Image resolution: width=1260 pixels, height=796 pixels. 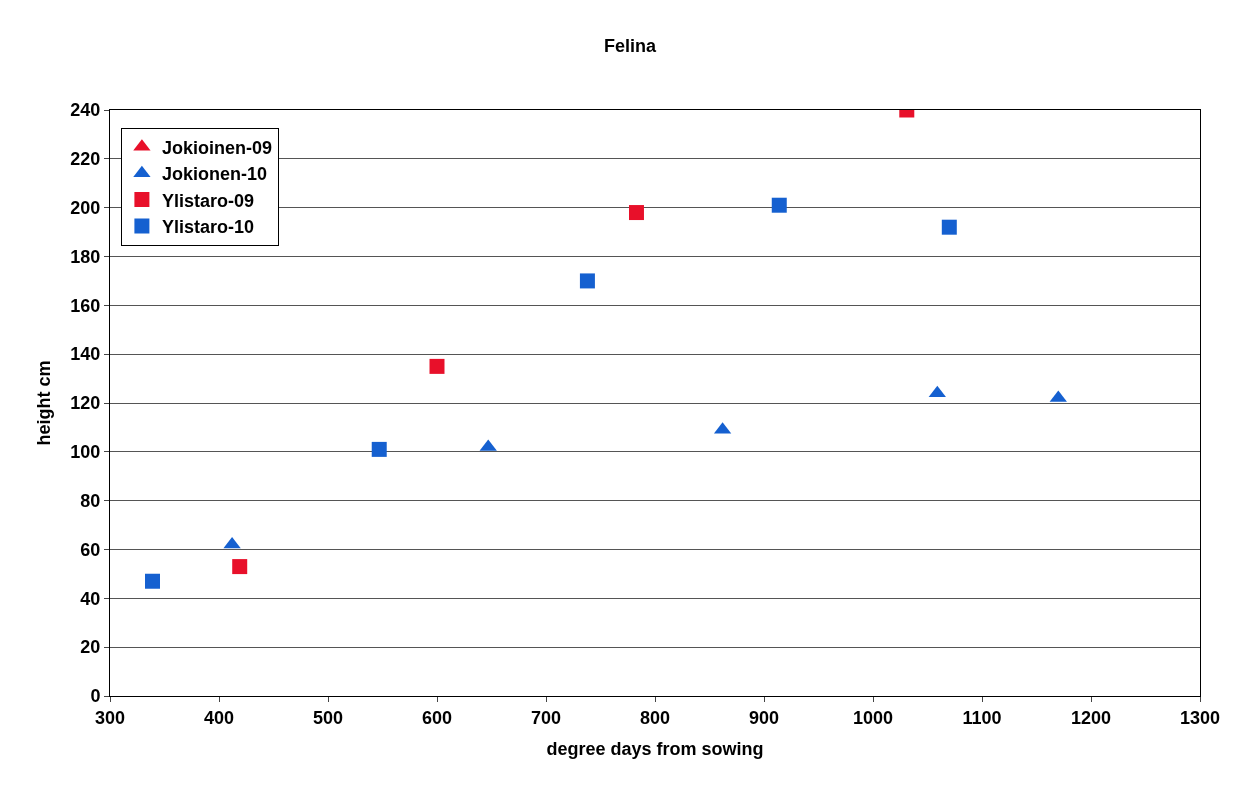 I want to click on y-tick-label: 60, so click(x=90, y=549).